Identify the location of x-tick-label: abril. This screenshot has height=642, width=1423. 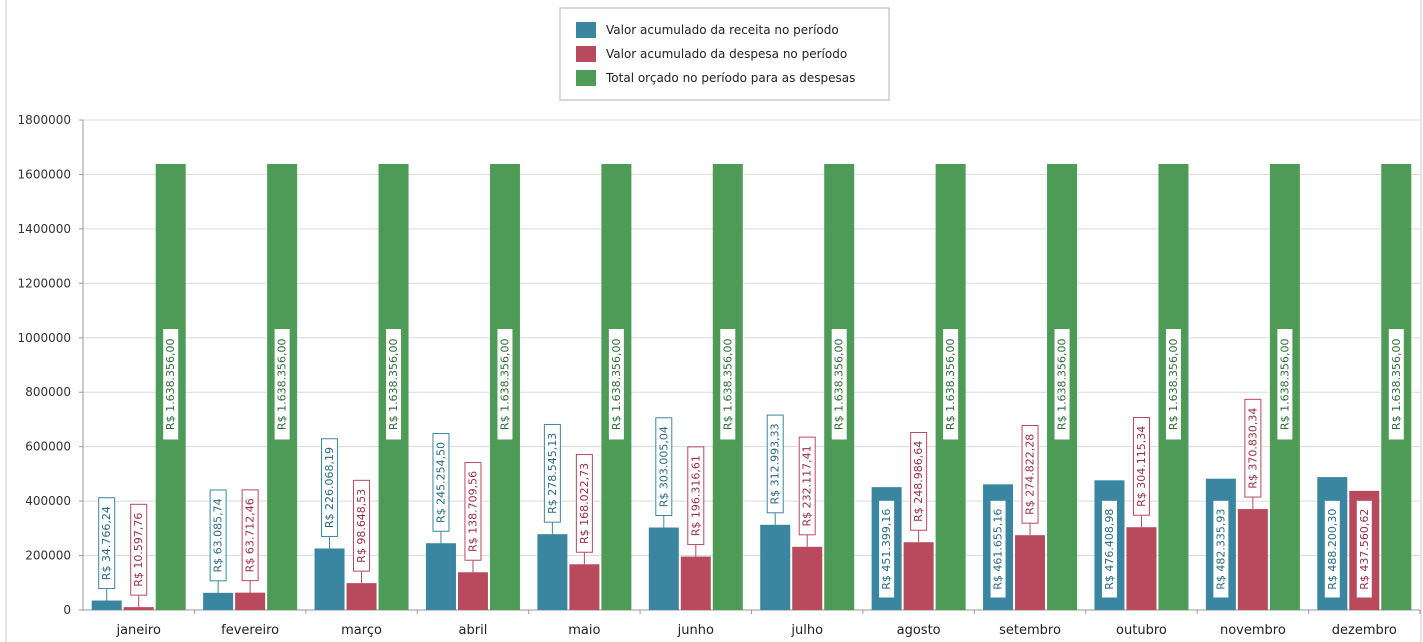
(473, 630).